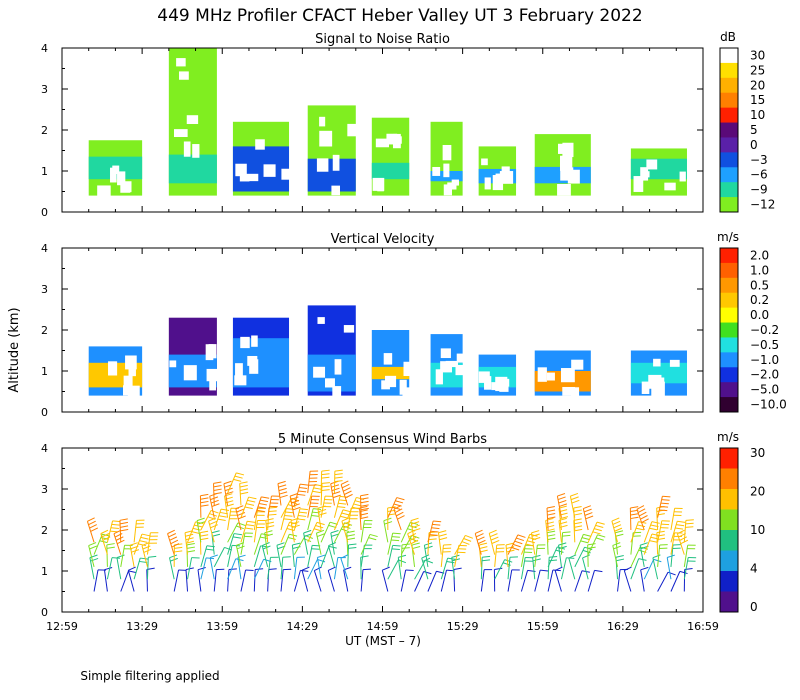 Image resolution: width=800 pixels, height=700 pixels. I want to click on x-tick-label: 12:59, so click(62, 626).